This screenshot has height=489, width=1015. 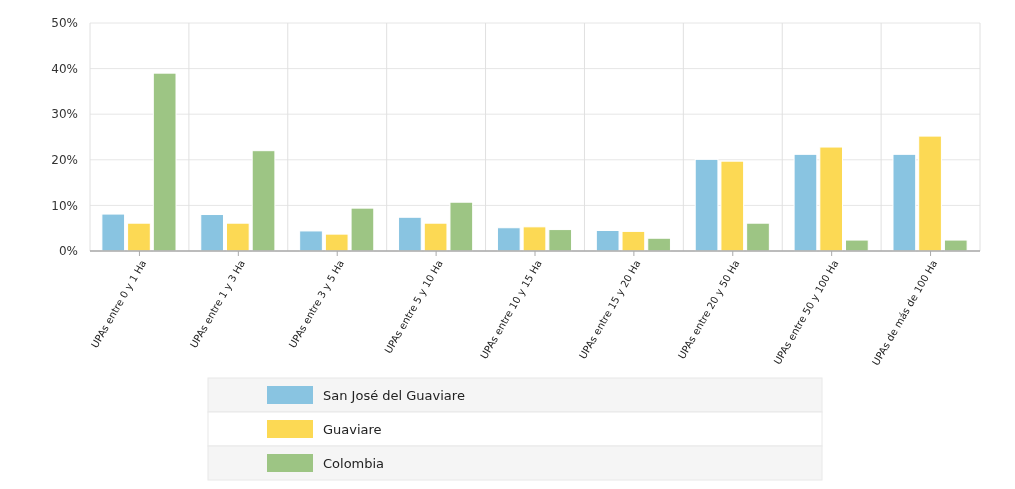 What do you see at coordinates (394, 395) in the screenshot?
I see `legend-label: San José del Guaviare` at bounding box center [394, 395].